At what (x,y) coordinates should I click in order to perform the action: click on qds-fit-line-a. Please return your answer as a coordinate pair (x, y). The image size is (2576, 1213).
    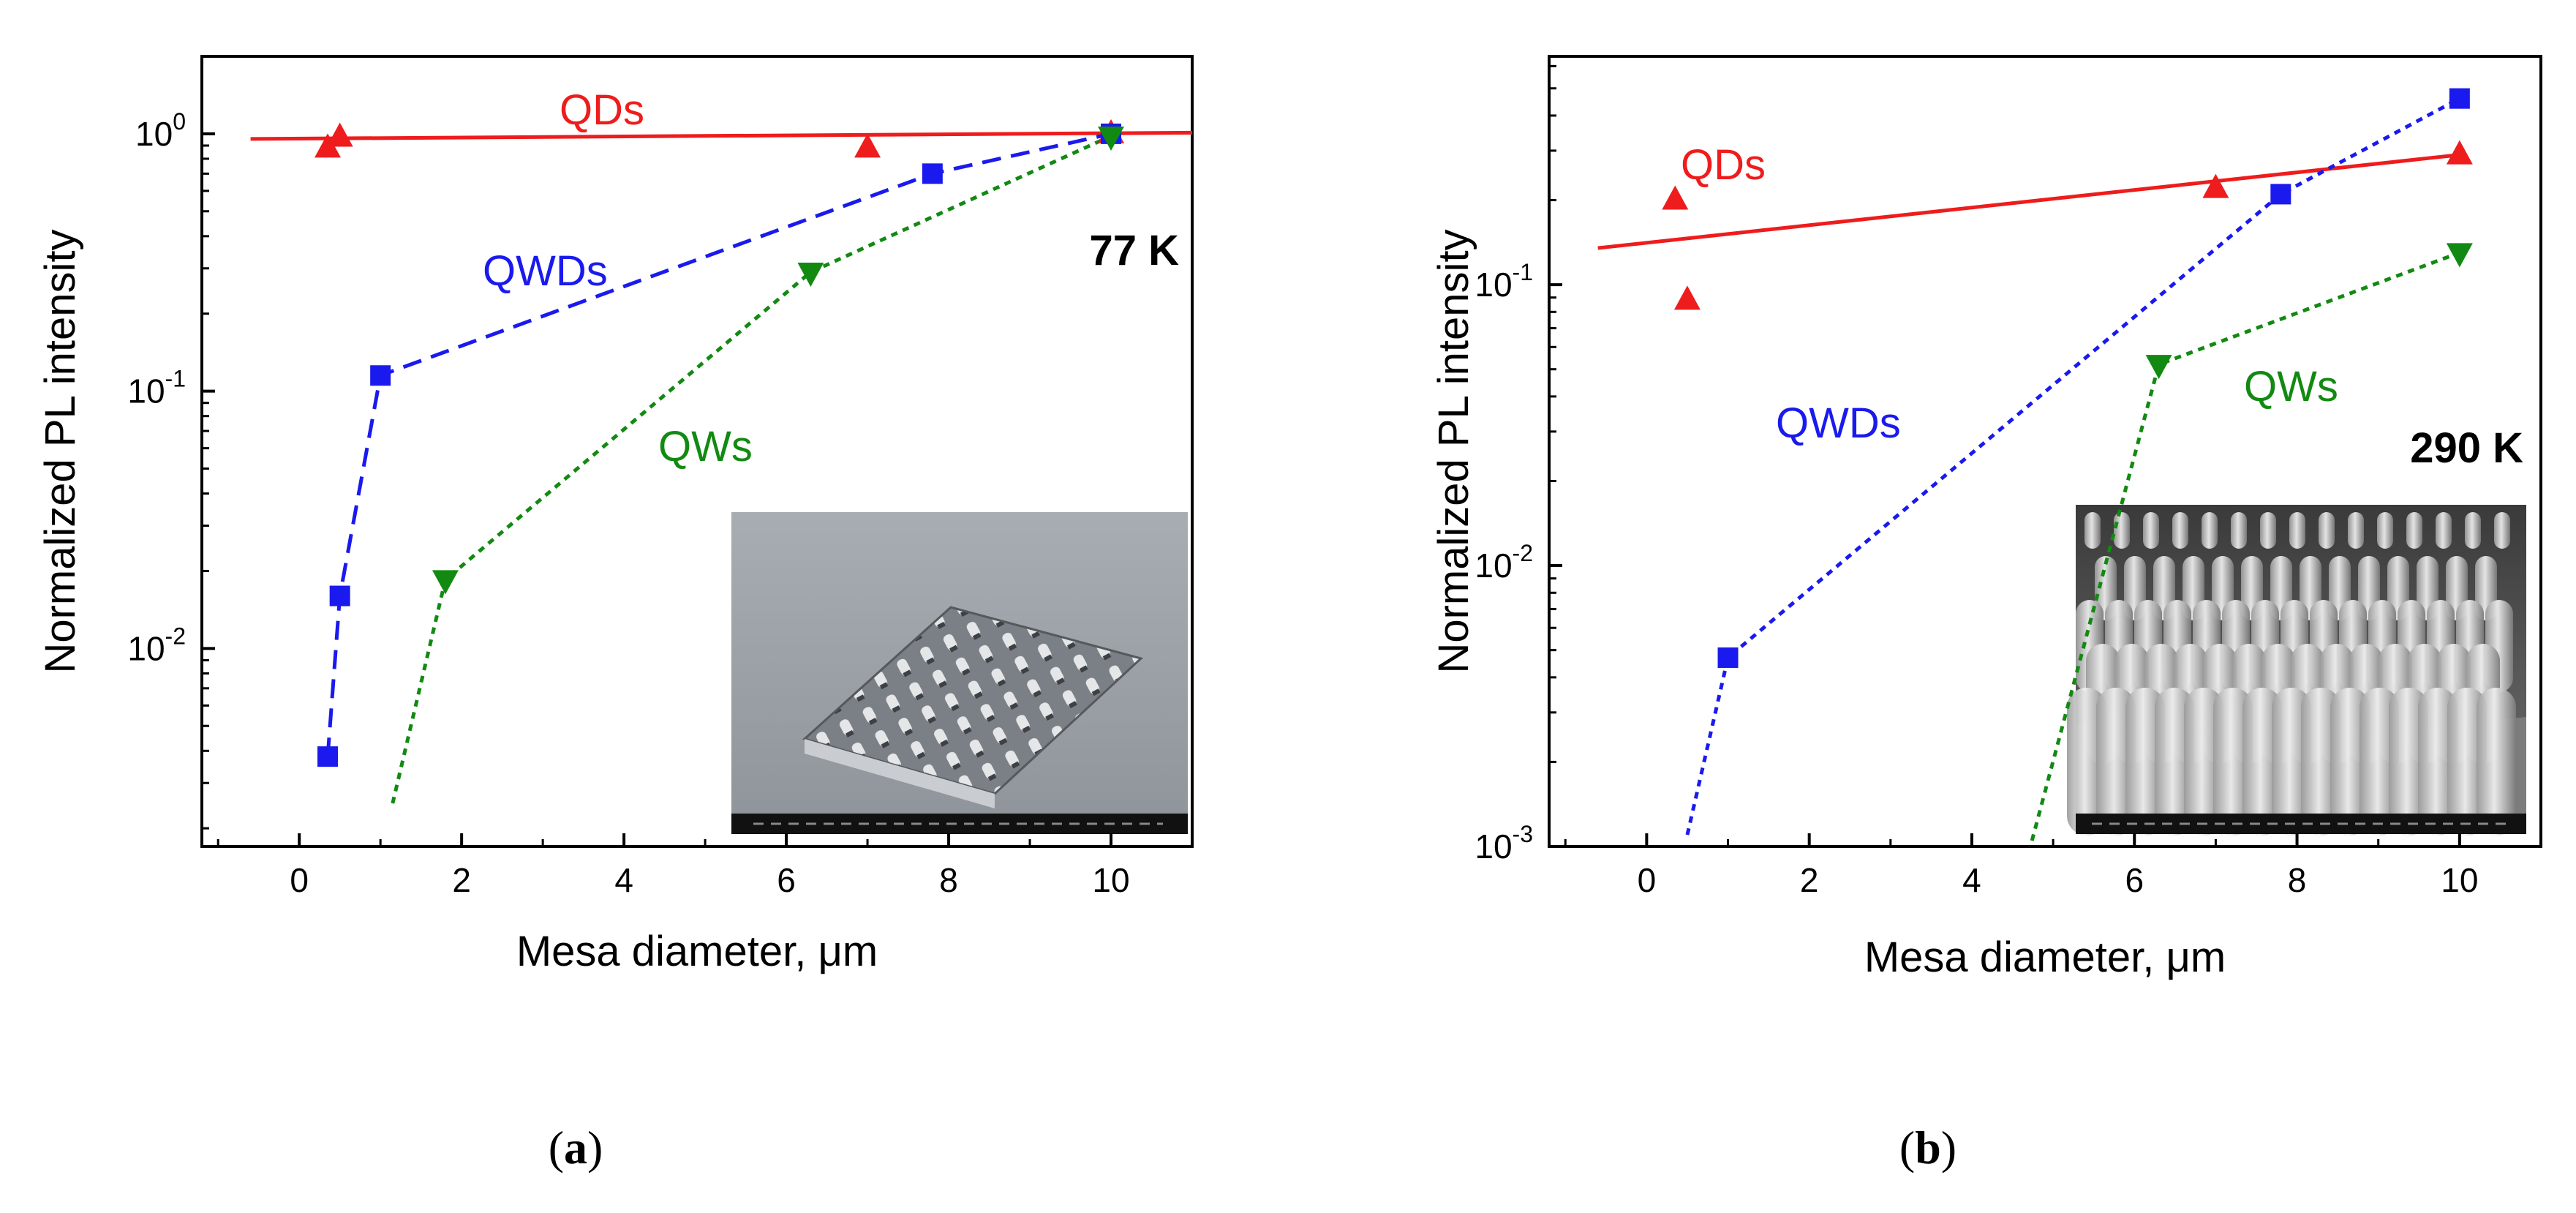
    Looking at the image, I should click on (721, 135).